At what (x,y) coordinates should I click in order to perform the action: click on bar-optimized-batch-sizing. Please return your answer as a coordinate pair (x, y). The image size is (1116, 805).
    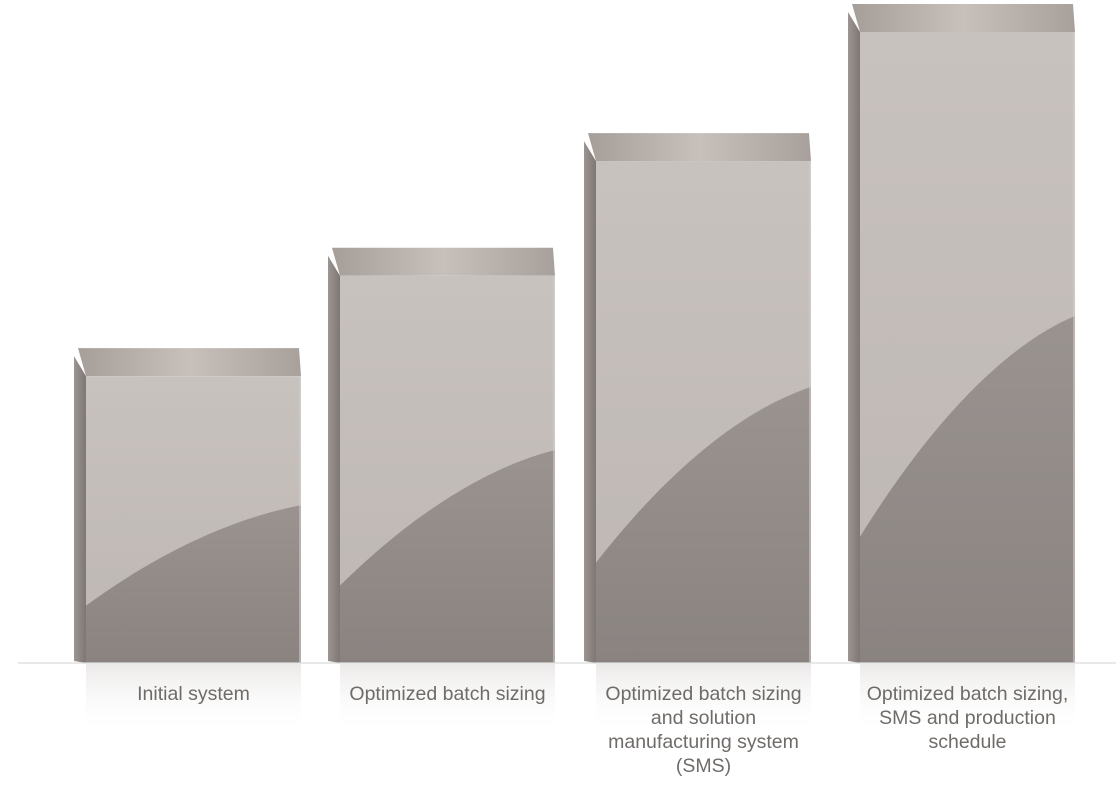
    Looking at the image, I should click on (441, 490).